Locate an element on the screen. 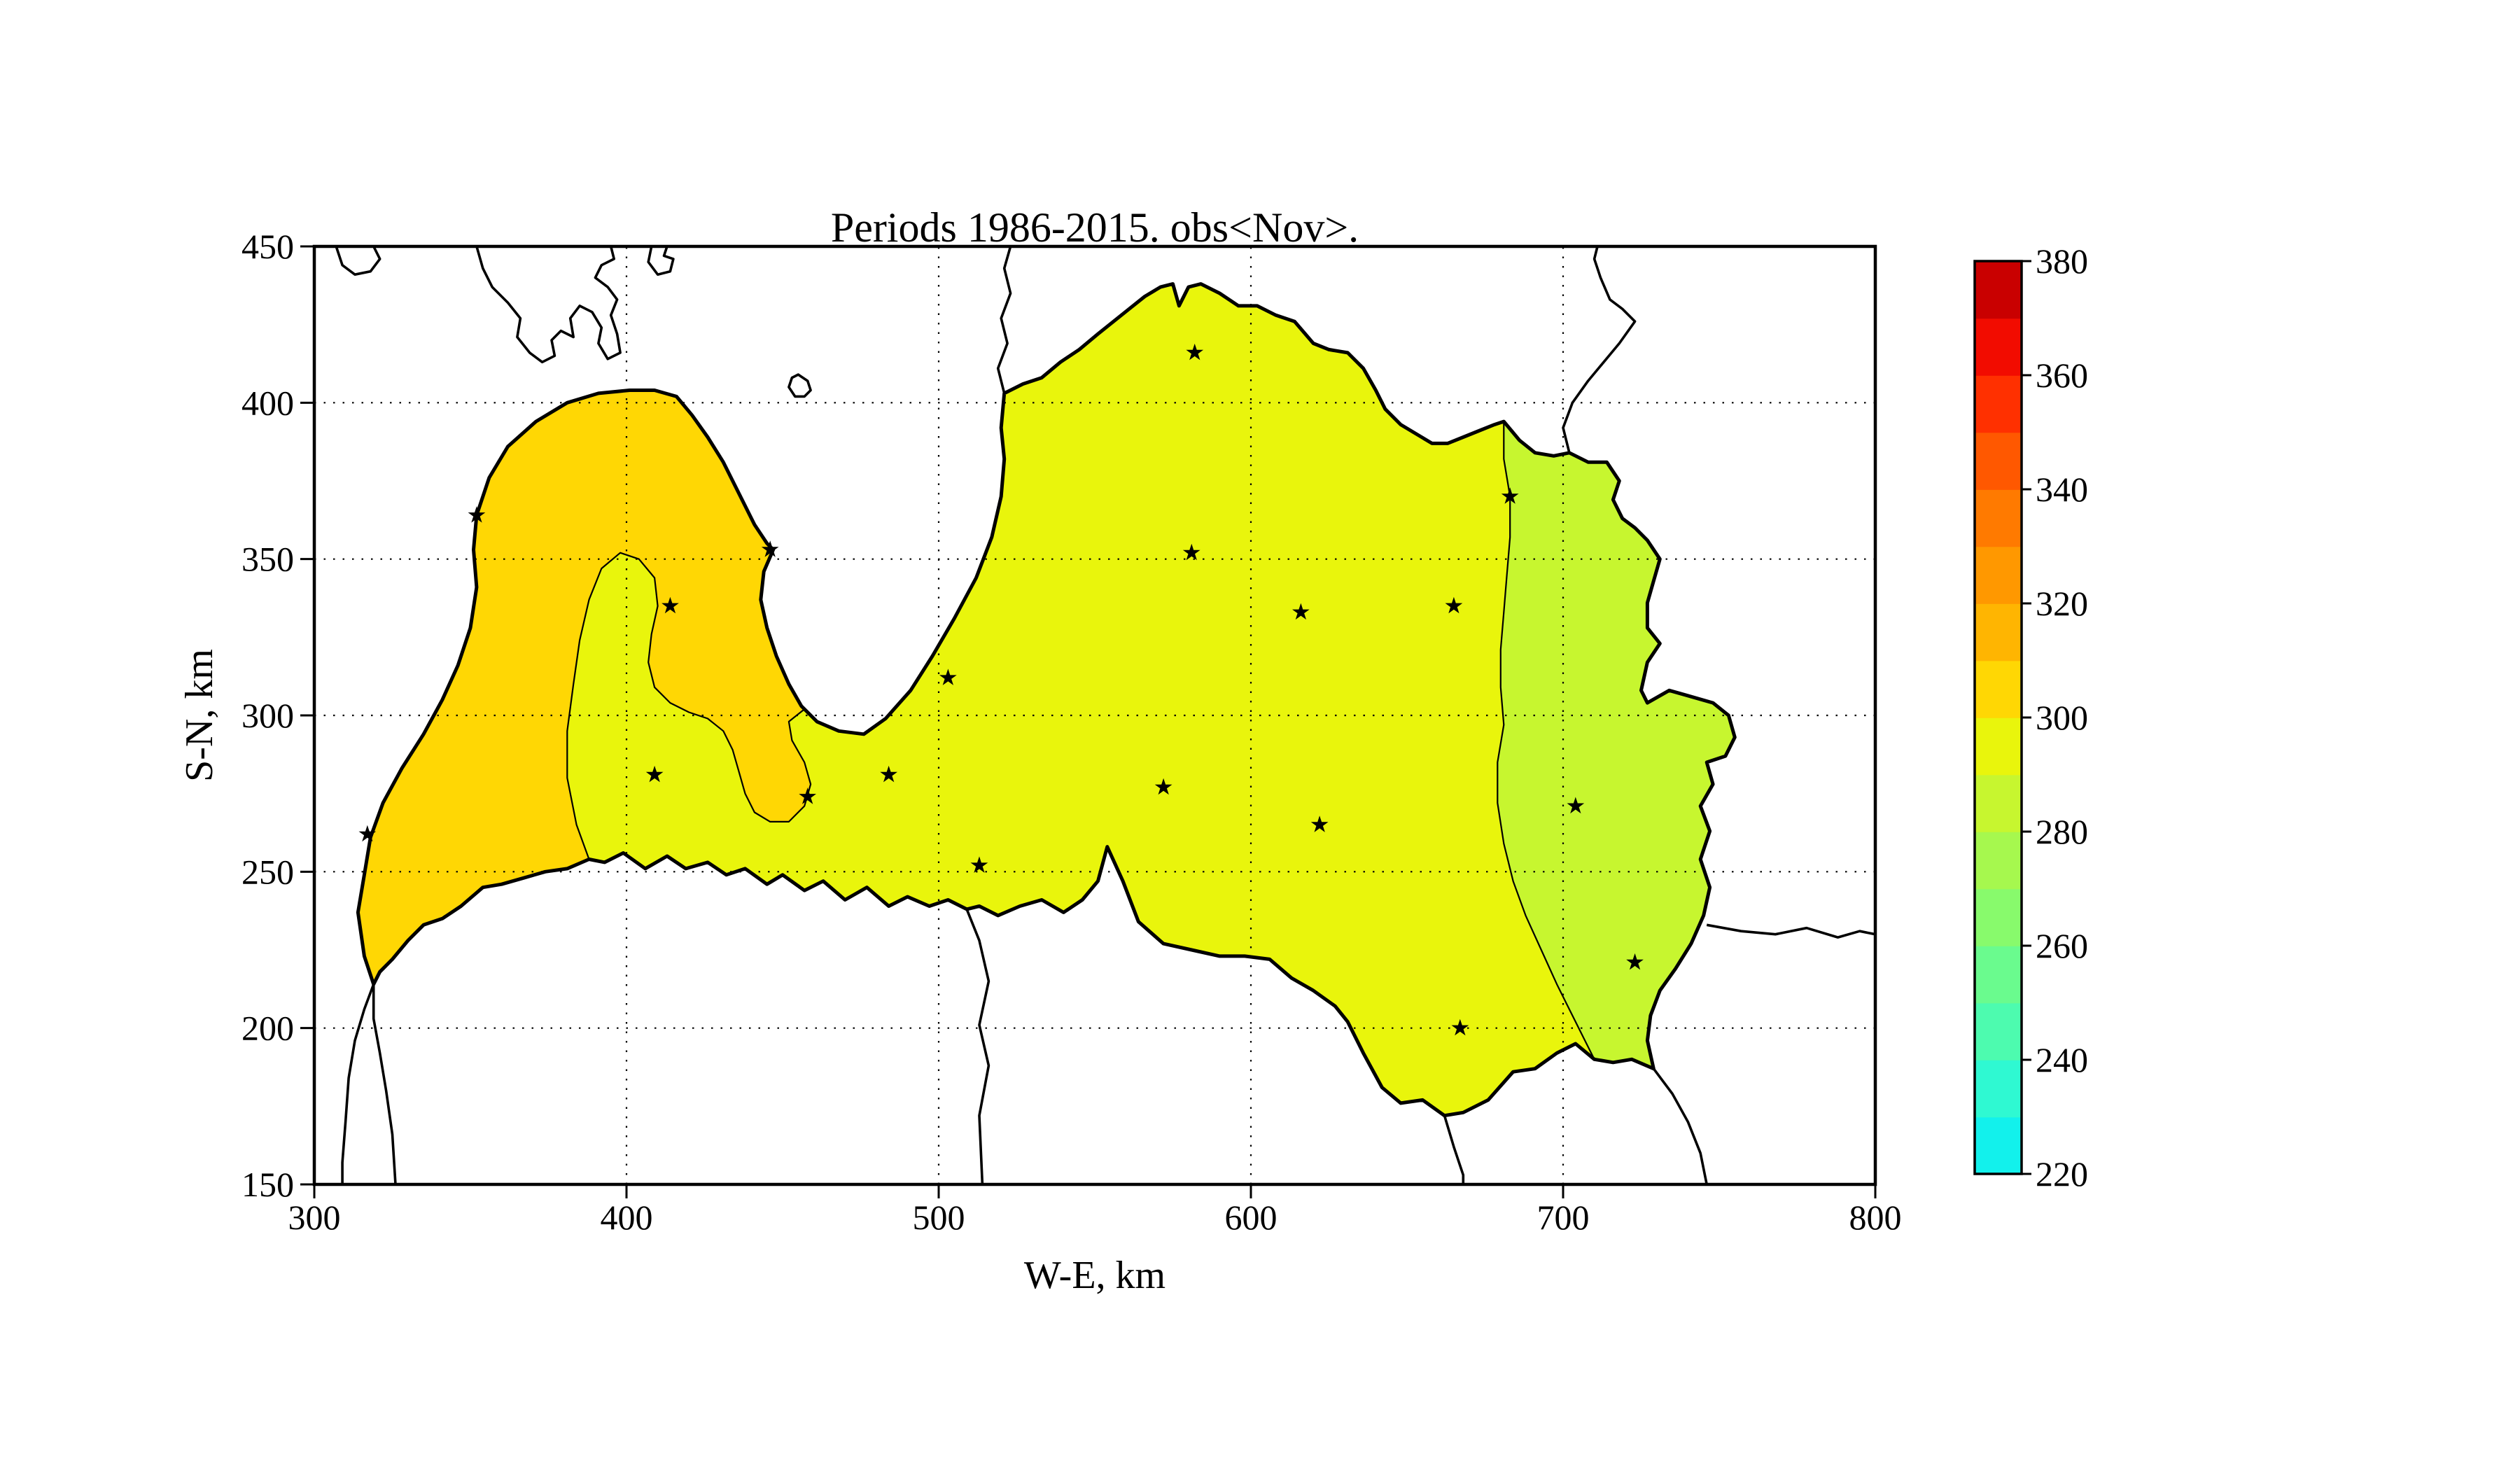 The height and width of the screenshot is (1470, 2520). colorbar-tick-label: 300 is located at coordinates (2062, 717).